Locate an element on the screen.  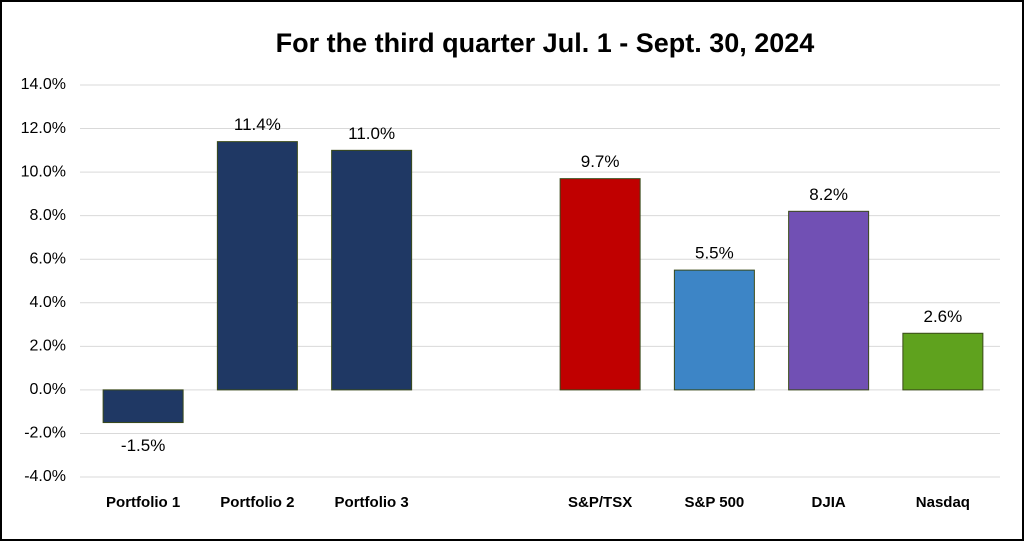
value-label: -1.5% is located at coordinates (143, 445).